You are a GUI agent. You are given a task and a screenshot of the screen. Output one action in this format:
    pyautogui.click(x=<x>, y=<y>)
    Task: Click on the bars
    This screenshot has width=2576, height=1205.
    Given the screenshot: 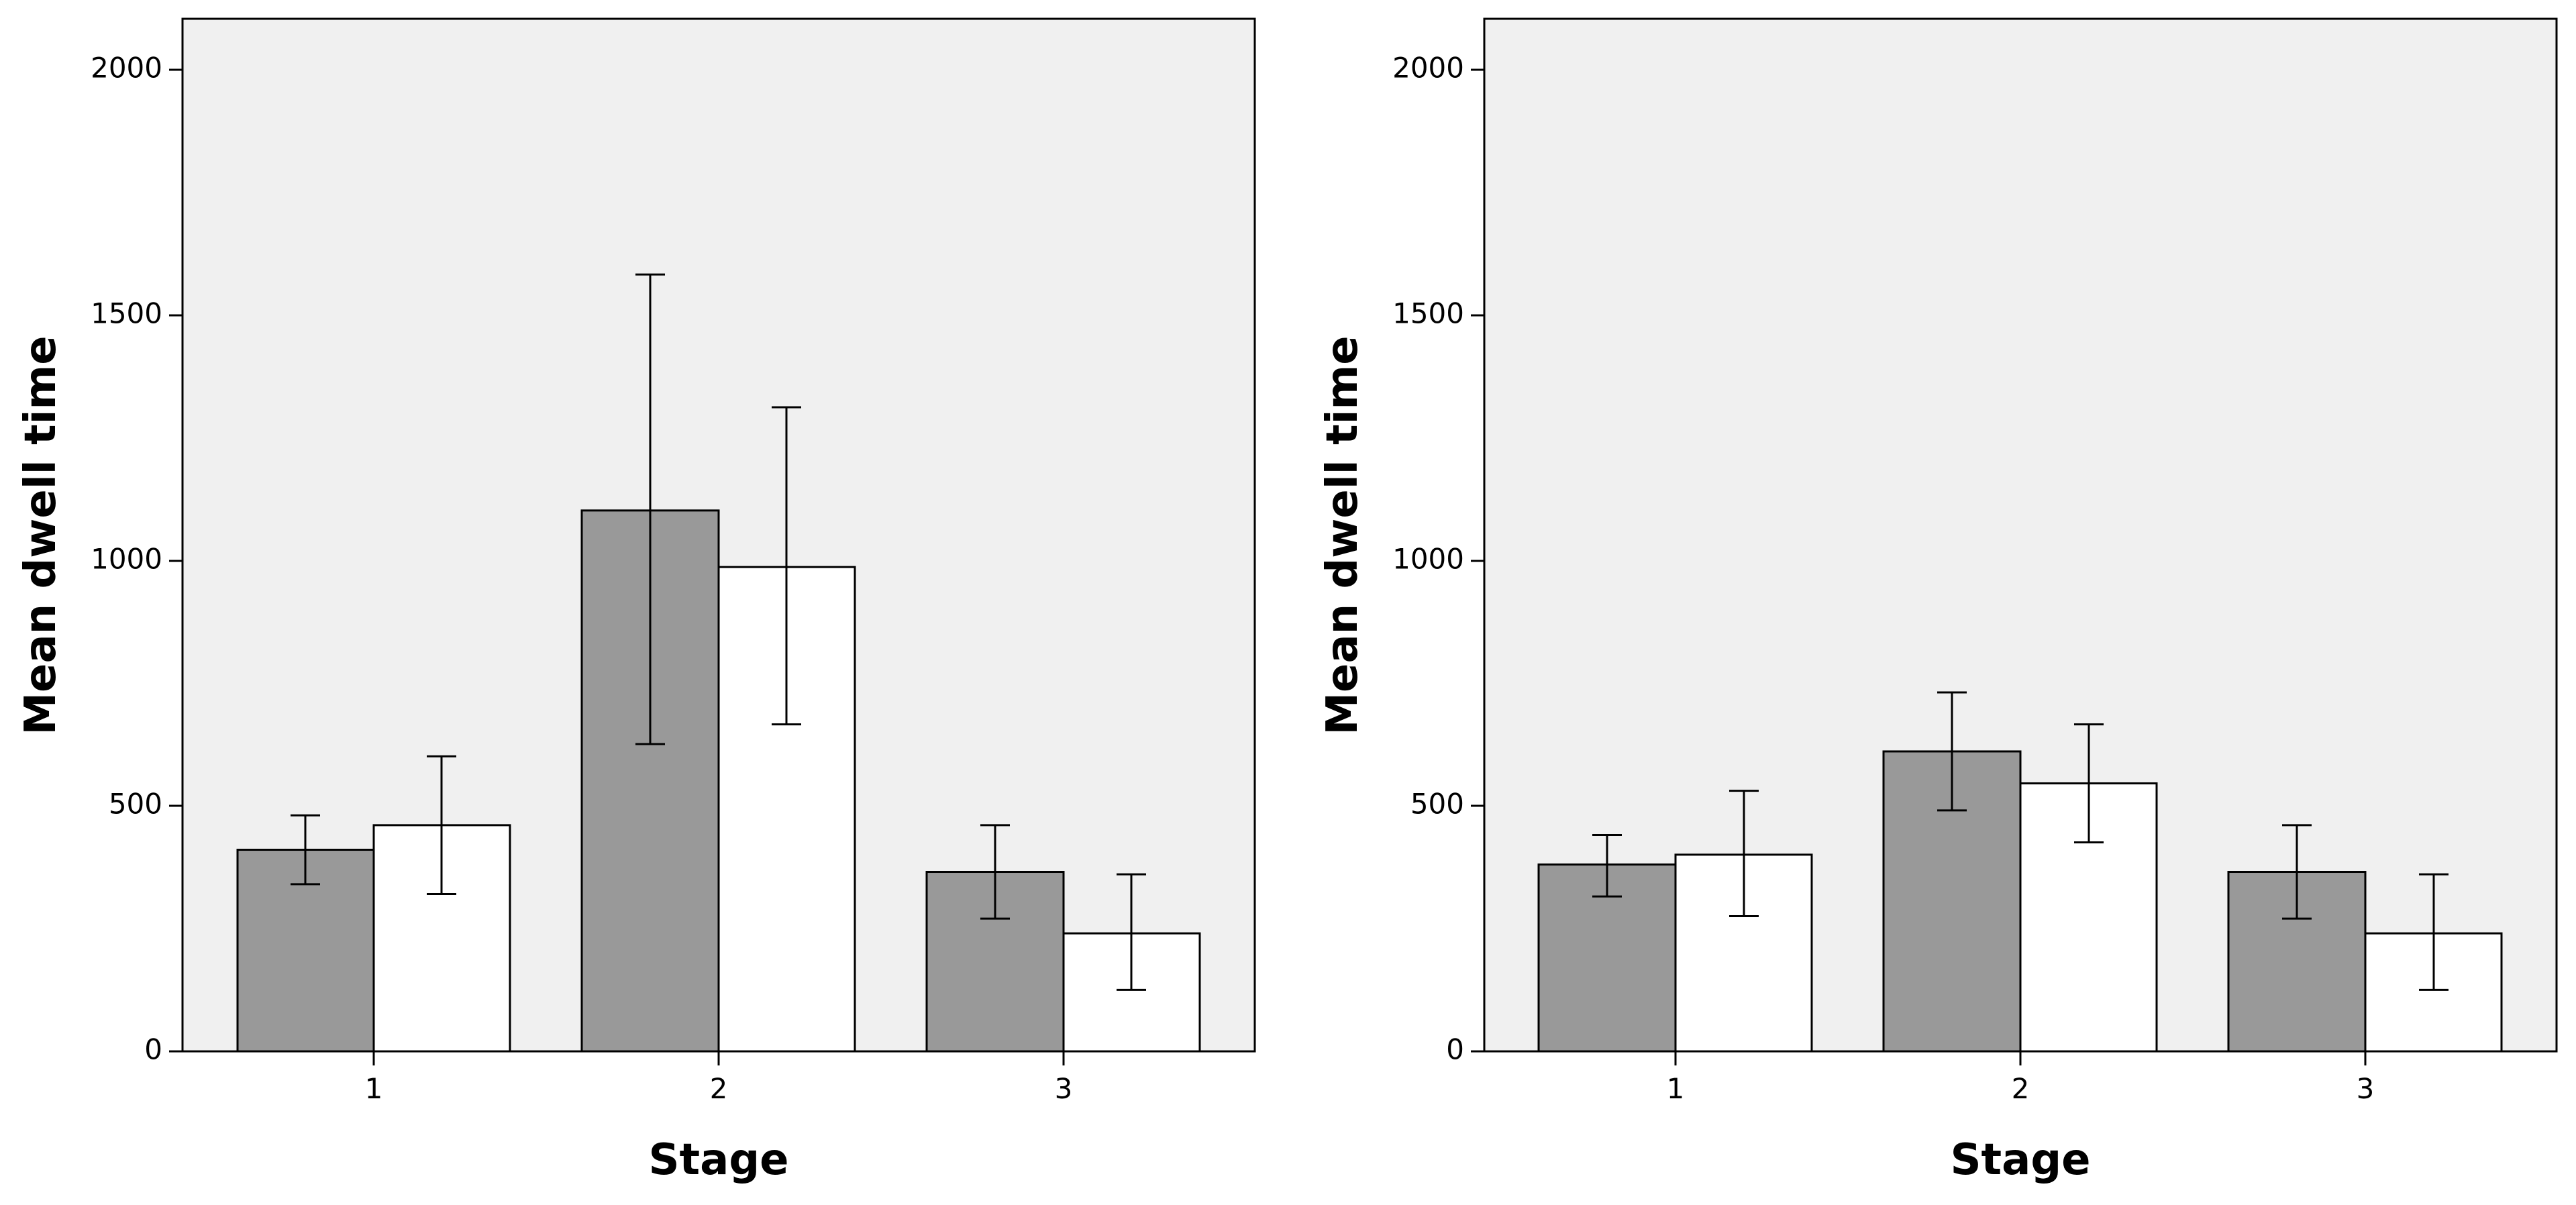 What is the action you would take?
    pyautogui.click(x=2020, y=901)
    